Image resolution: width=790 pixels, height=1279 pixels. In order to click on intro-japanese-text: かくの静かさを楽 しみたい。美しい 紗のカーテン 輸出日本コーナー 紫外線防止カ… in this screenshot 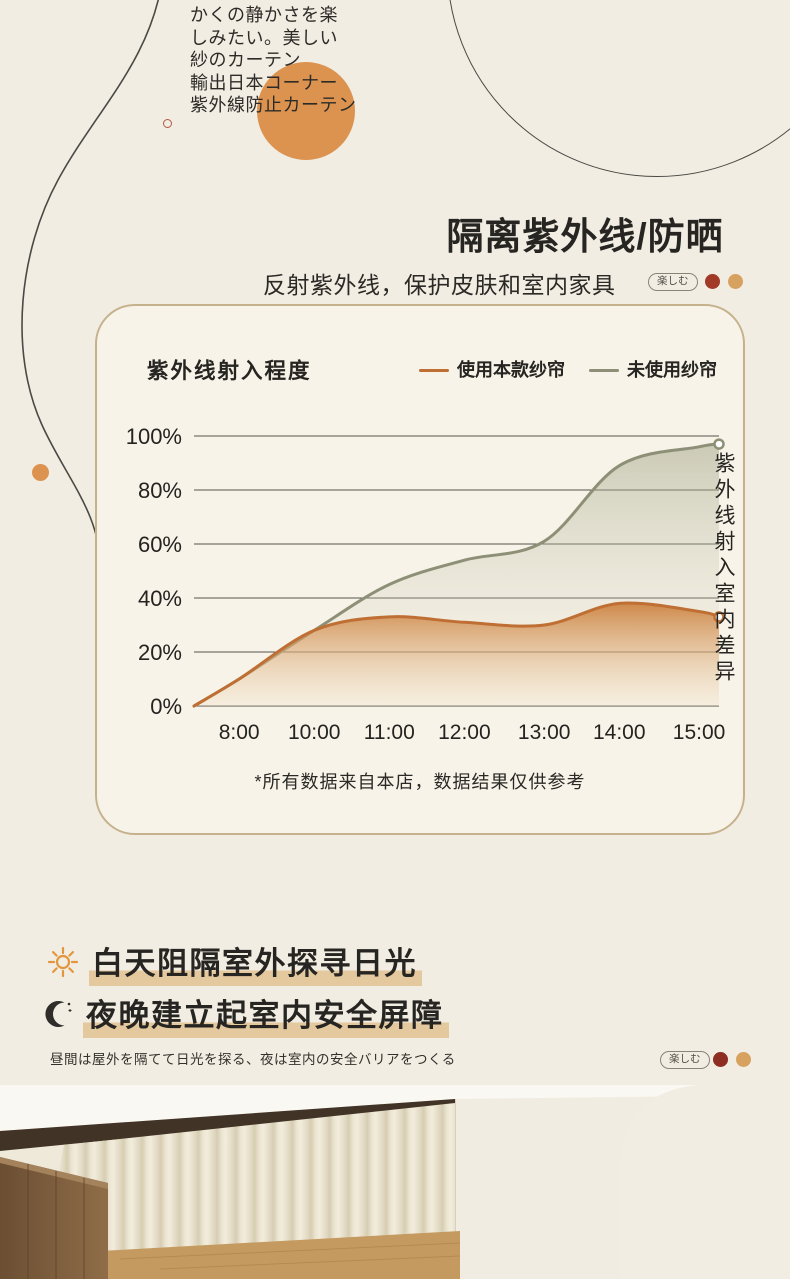, I will do `click(273, 60)`.